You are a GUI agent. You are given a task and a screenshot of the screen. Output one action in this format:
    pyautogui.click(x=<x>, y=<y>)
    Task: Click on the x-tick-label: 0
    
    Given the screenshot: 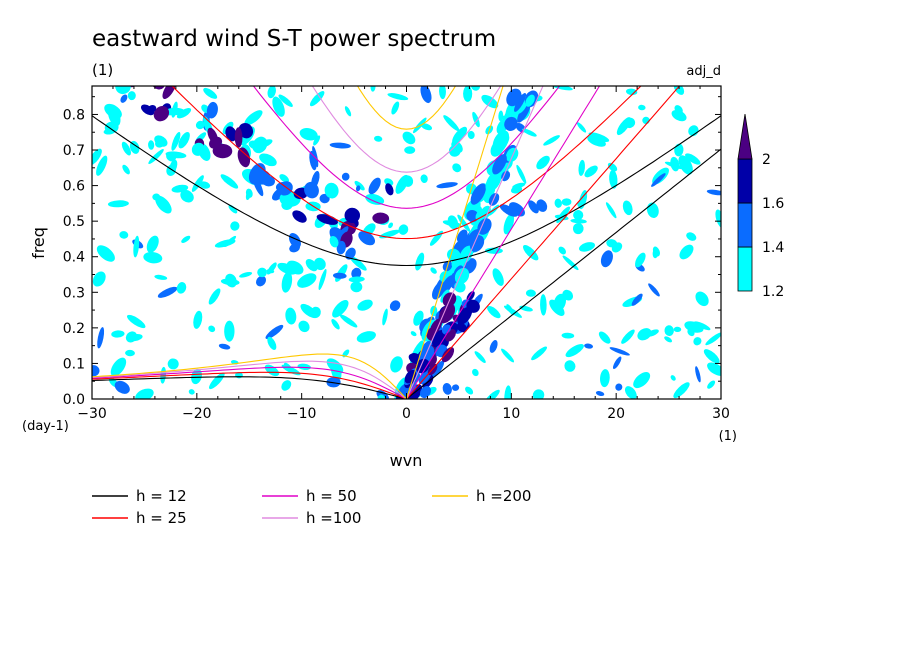 What is the action you would take?
    pyautogui.click(x=406, y=414)
    